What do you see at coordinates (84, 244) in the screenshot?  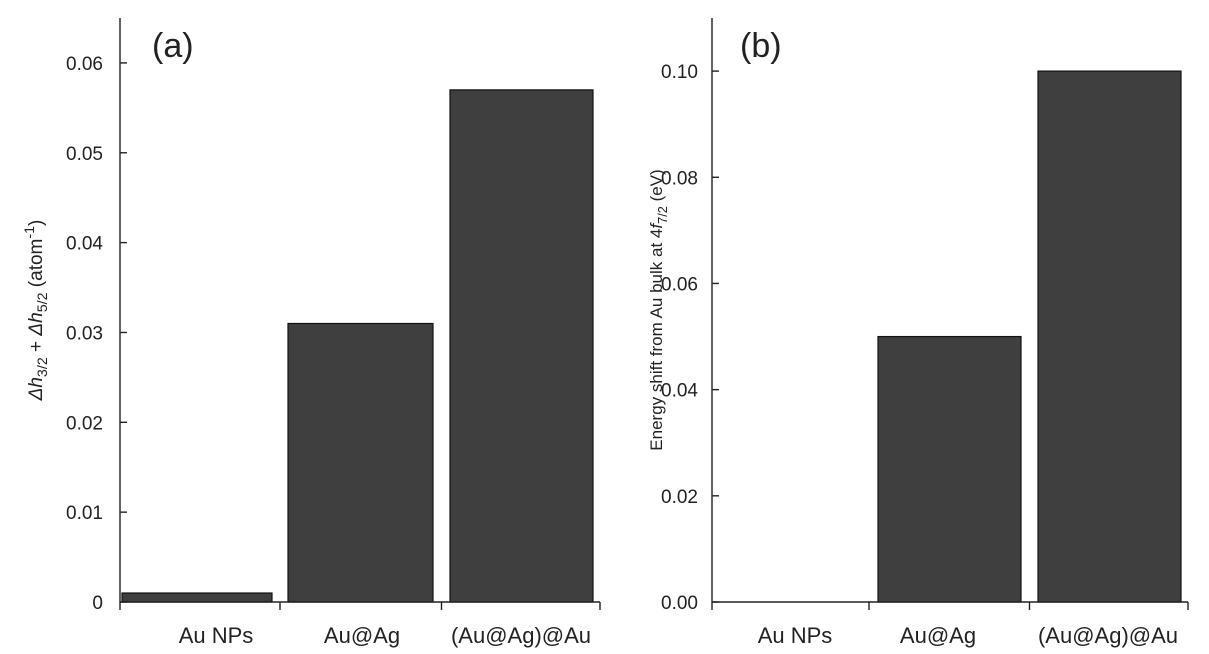 I see `panel-a-y-tick-label: 0.04` at bounding box center [84, 244].